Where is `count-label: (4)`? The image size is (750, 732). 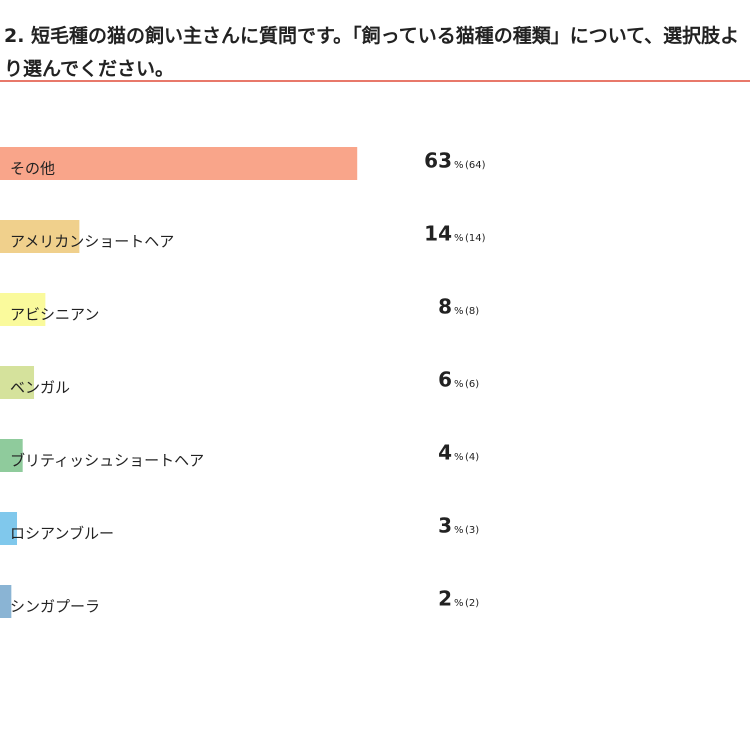
count-label: (4) is located at coordinates (472, 457).